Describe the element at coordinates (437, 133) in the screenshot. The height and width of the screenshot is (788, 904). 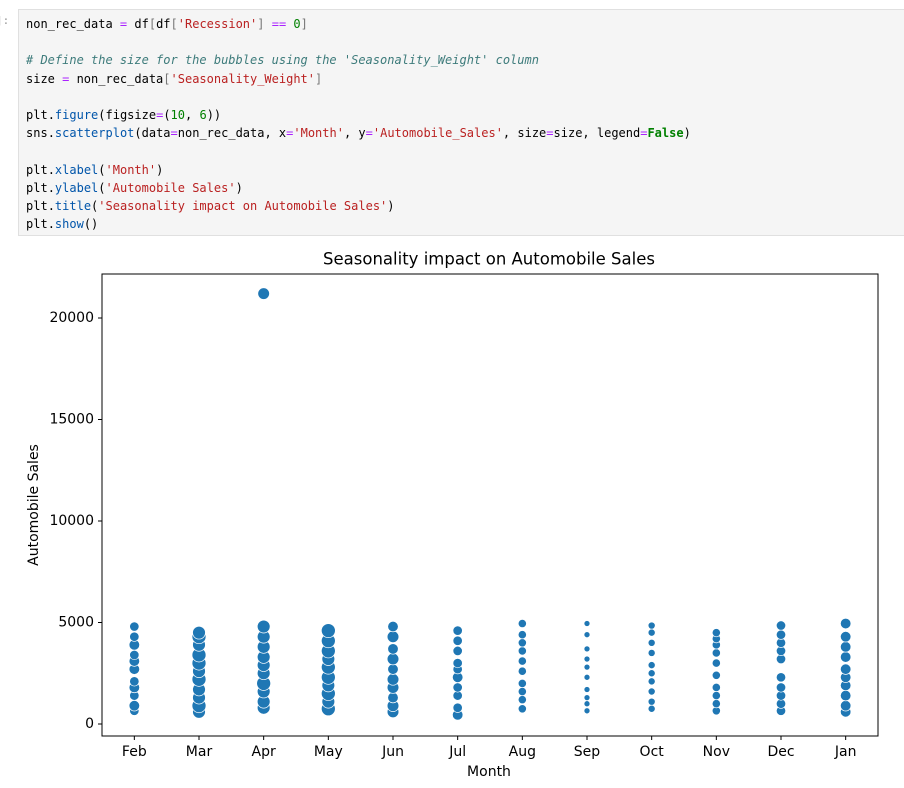
I see `code-token: 'Automobile_Sales'` at that location.